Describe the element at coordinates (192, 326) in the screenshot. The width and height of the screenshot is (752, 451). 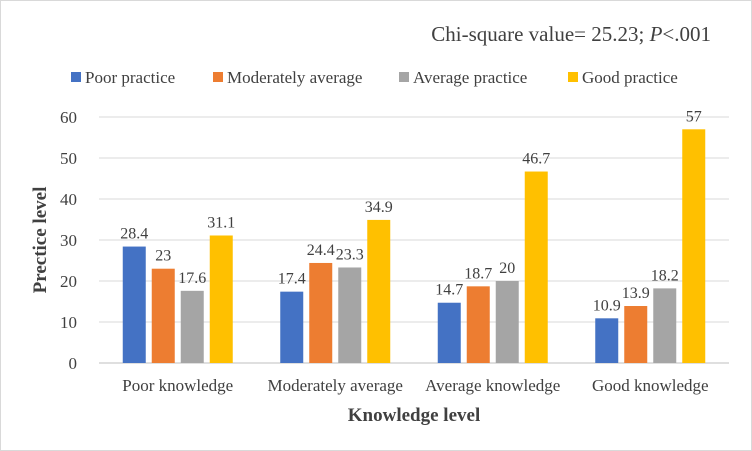
I see `bar-average-practice-poor-knowledge` at that location.